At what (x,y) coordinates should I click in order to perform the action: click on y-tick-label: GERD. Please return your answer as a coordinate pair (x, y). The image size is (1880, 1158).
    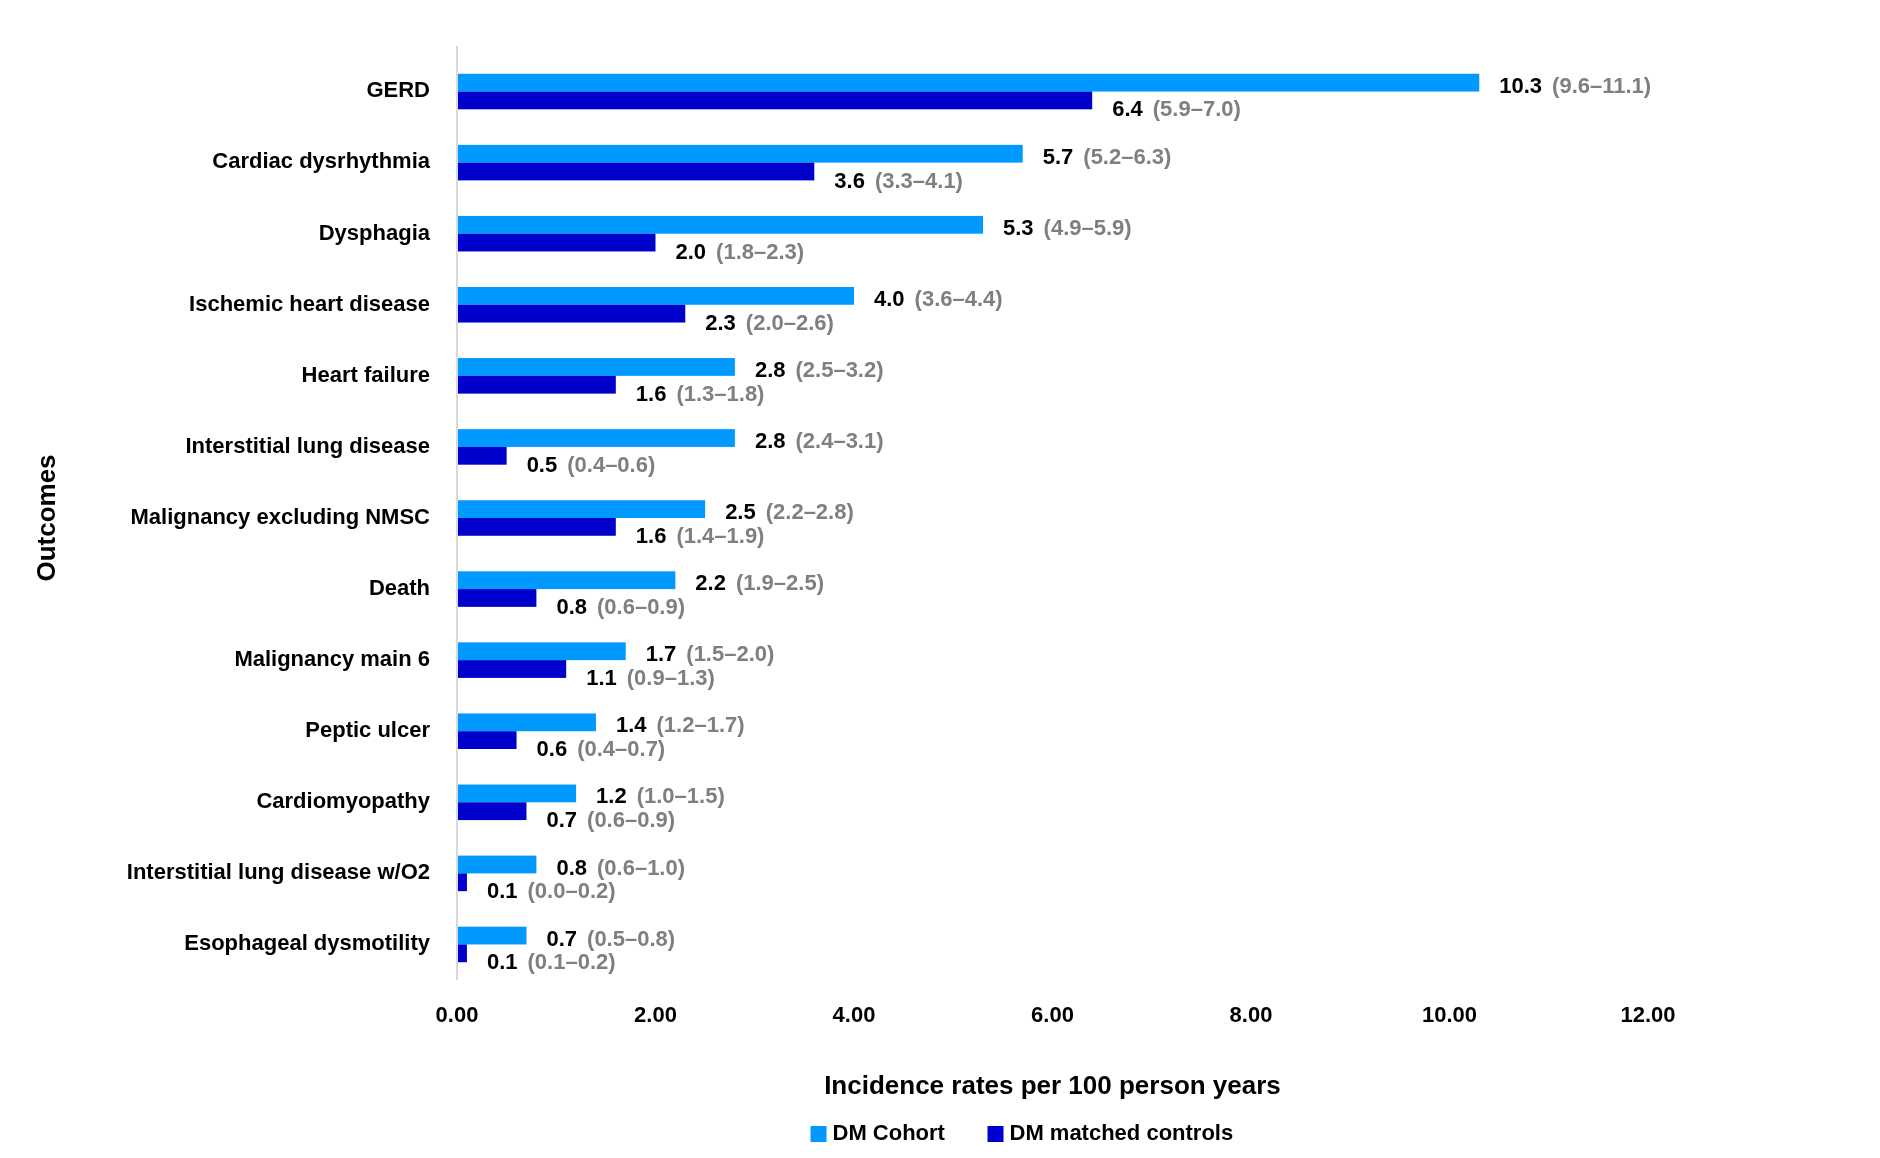
    Looking at the image, I should click on (398, 90).